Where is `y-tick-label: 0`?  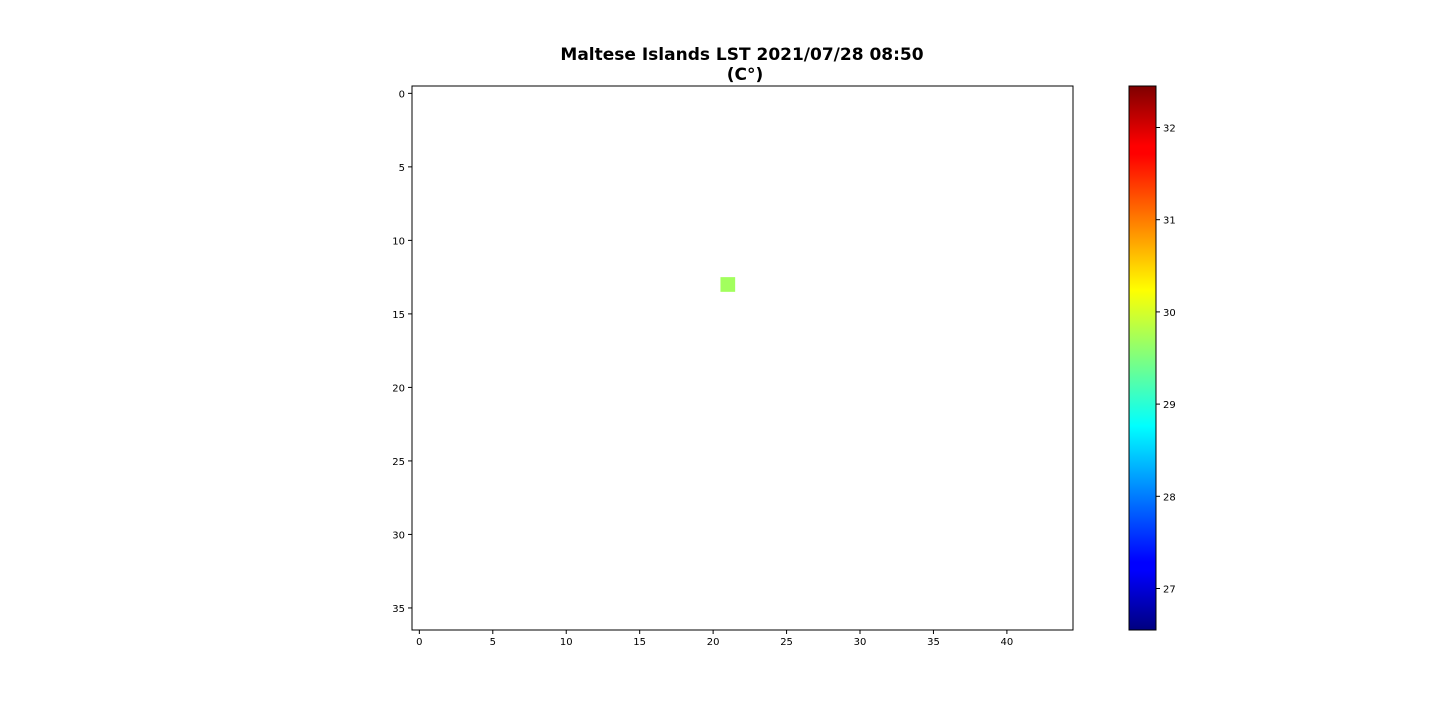 y-tick-label: 0 is located at coordinates (402, 94).